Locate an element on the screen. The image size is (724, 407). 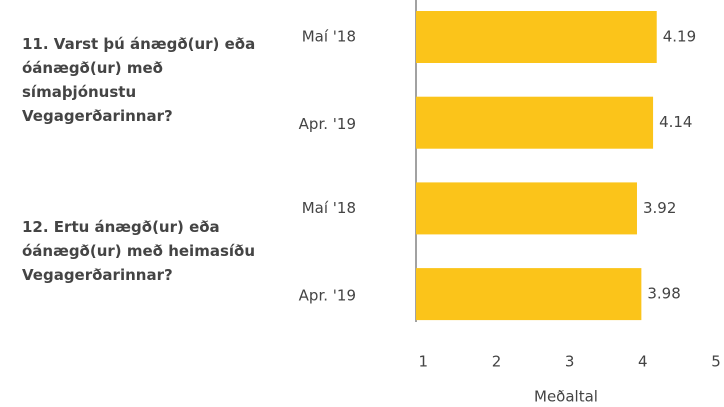
value-label: 4.14 is located at coordinates (675, 122).